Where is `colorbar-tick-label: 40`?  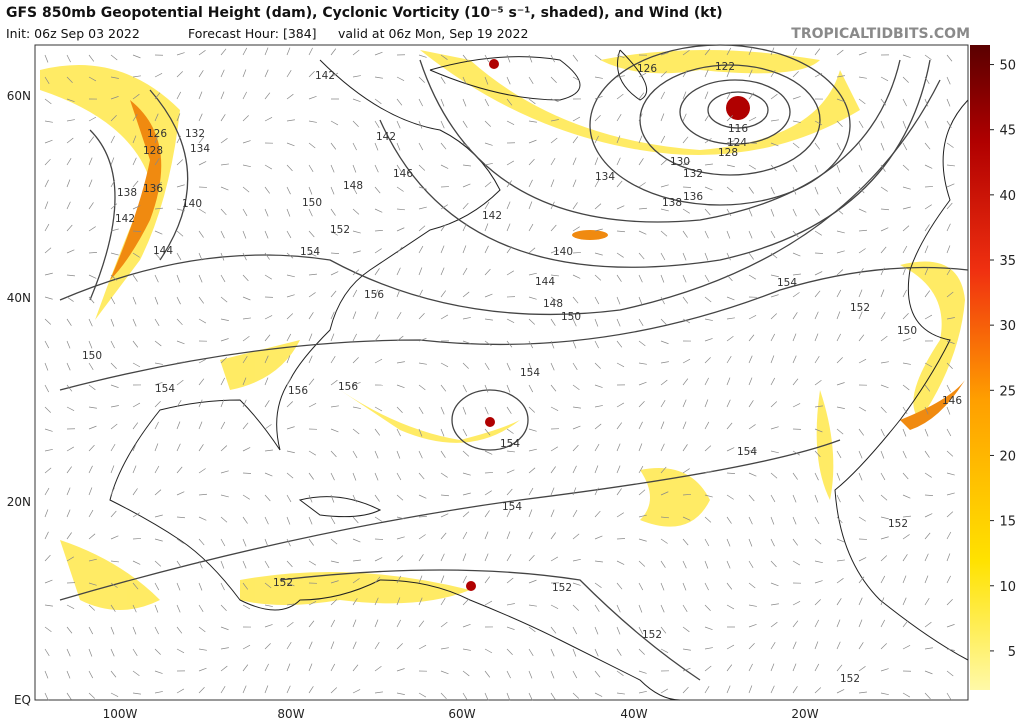
colorbar-tick-label: 40 is located at coordinates (1007, 196).